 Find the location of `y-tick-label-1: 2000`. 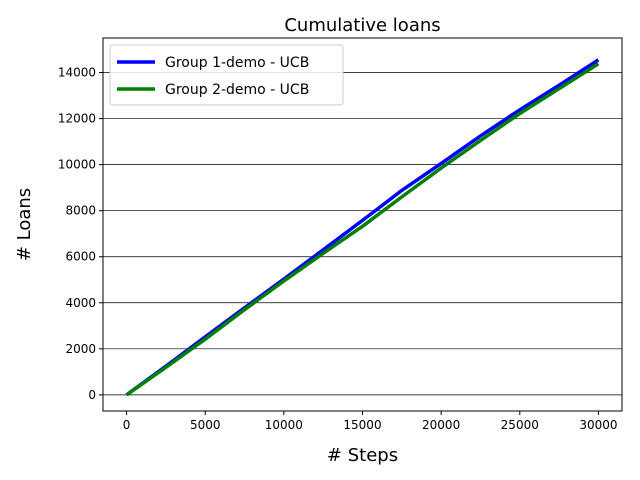

y-tick-label-1: 2000 is located at coordinates (80, 349).